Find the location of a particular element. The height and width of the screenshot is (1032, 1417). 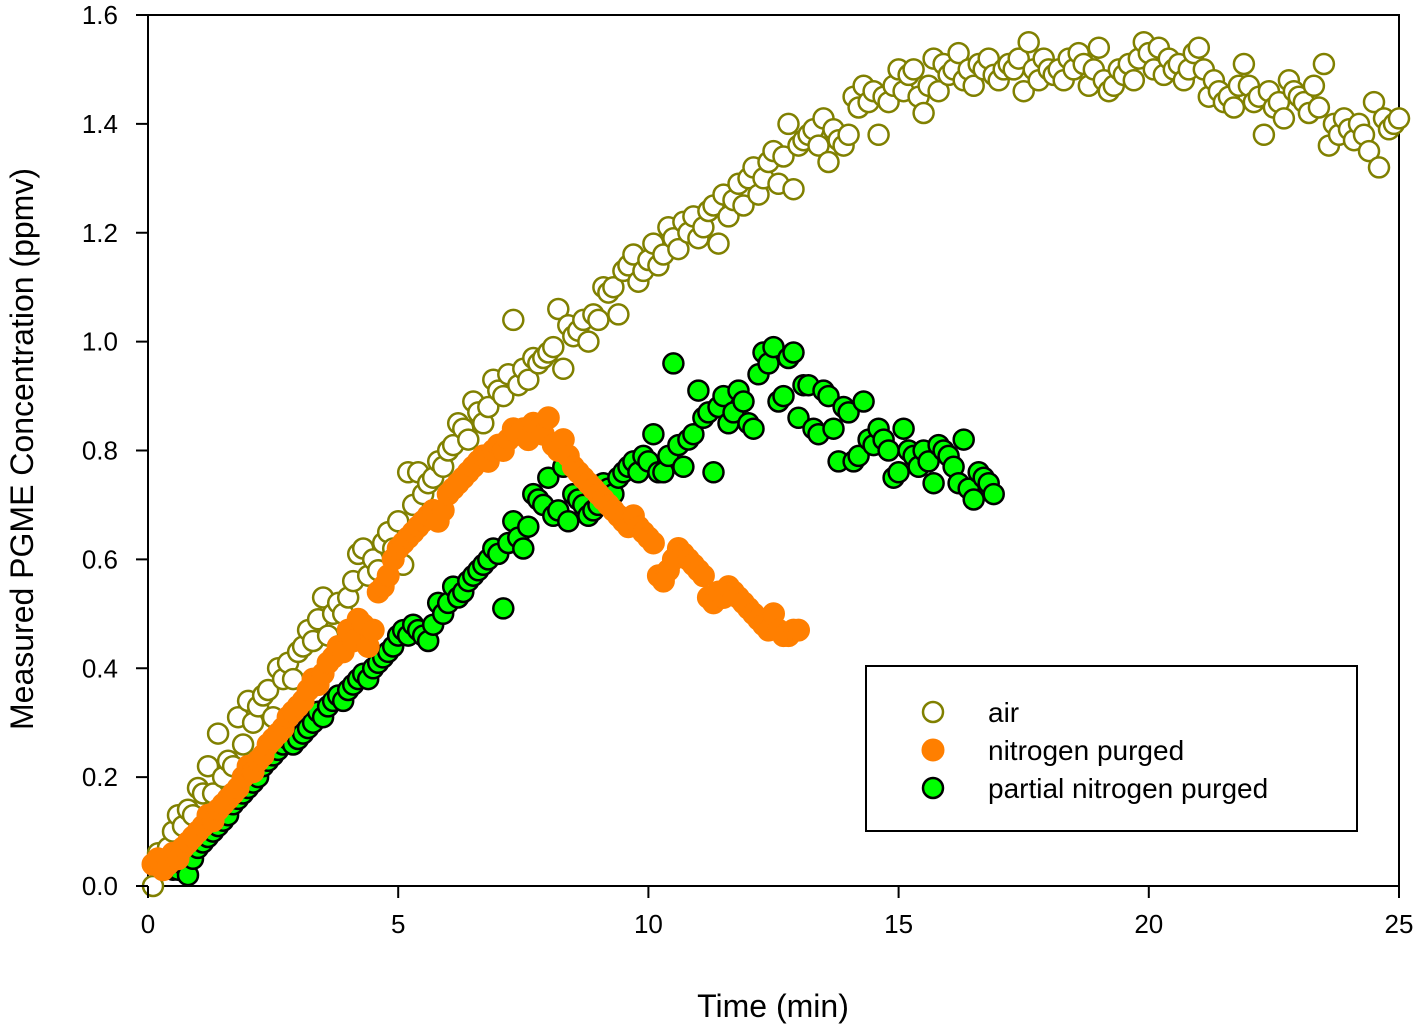

legend-box is located at coordinates (1111, 748).